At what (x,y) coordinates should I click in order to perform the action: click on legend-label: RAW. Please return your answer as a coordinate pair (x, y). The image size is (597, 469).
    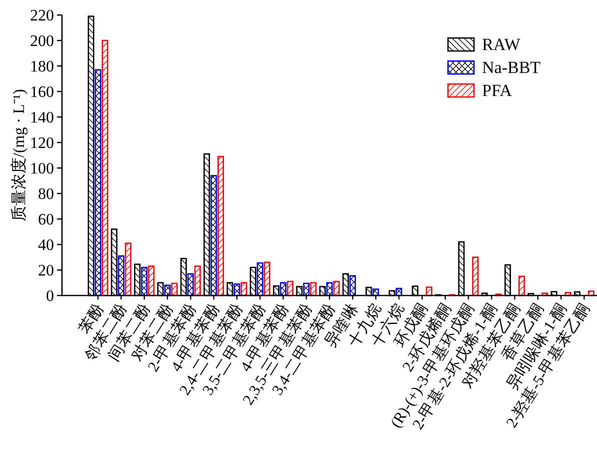
    Looking at the image, I should click on (502, 44).